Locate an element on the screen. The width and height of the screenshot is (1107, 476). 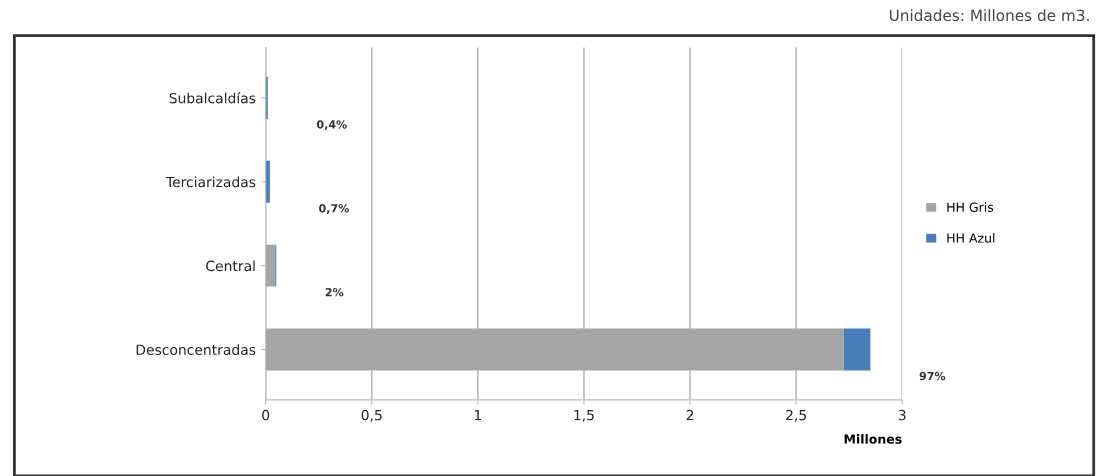
text: 97% is located at coordinates (932, 376).